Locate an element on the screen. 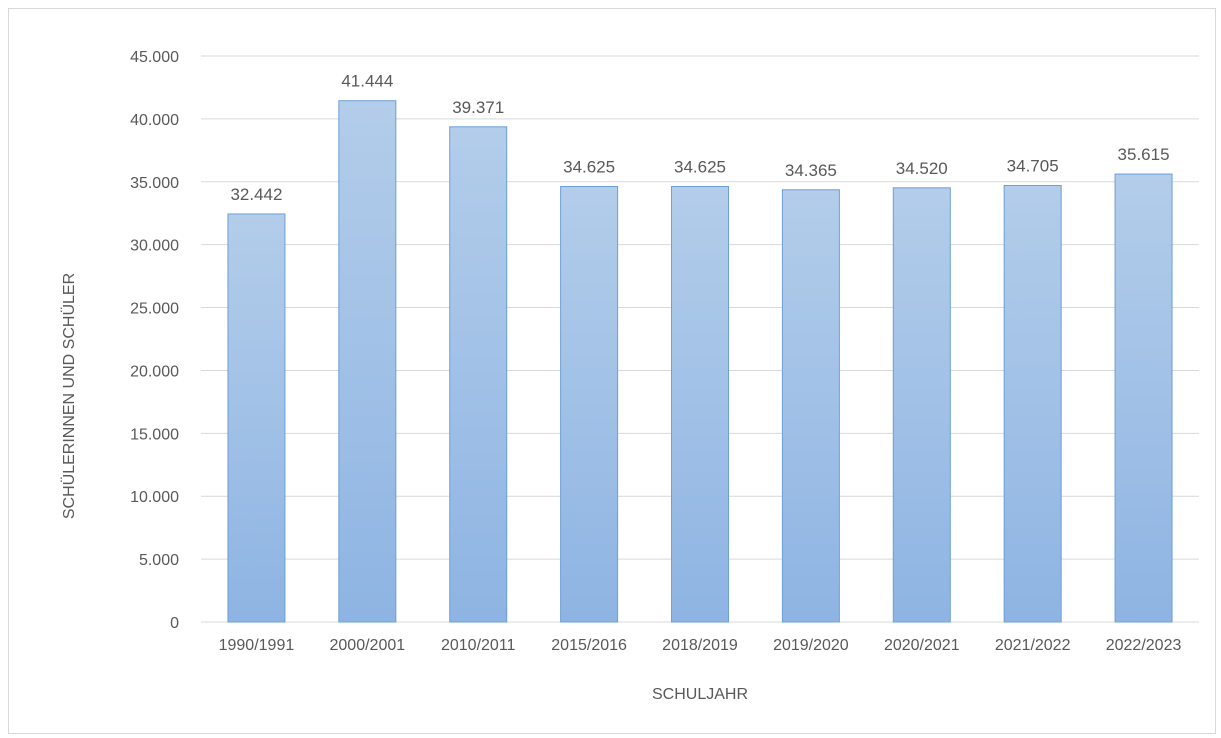  y-tick-label: 10.000 is located at coordinates (154, 497).